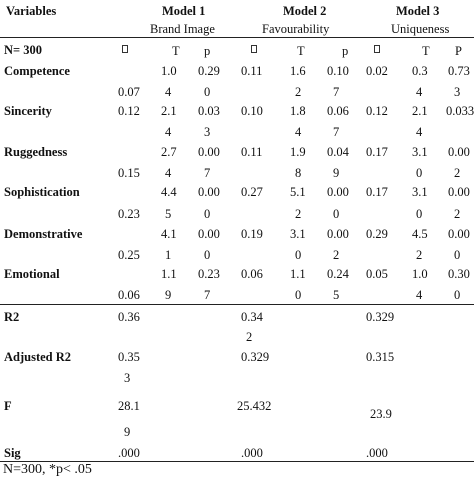  Describe the element at coordinates (129, 357) in the screenshot. I see `adj-r2-m1: 0.35` at that location.